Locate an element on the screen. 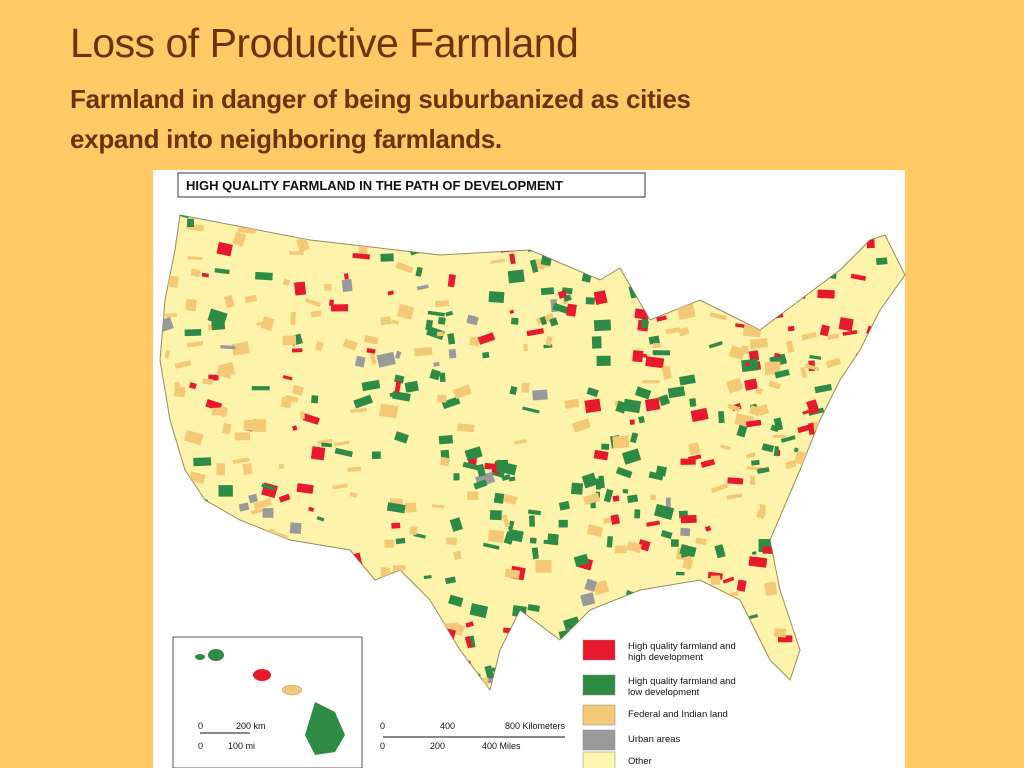 Image resolution: width=1024 pixels, height=768 pixels. scale-label: 0 is located at coordinates (200, 746).